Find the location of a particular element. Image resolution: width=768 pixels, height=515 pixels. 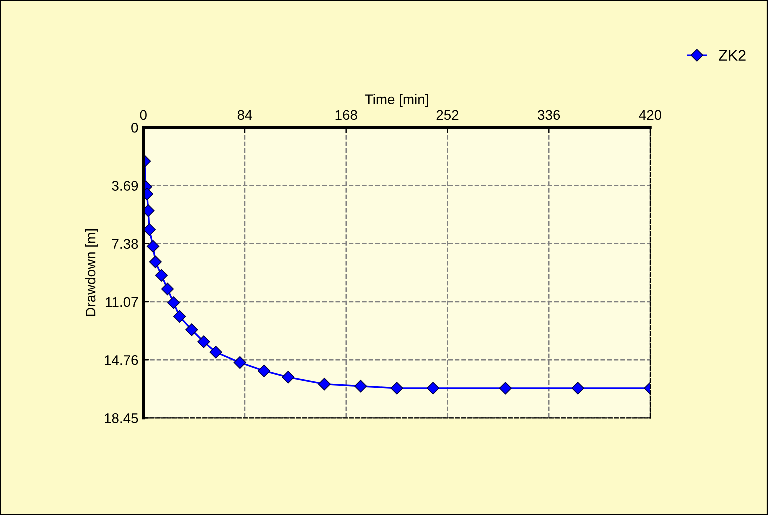

x-tick-label: 0 is located at coordinates (143, 115).